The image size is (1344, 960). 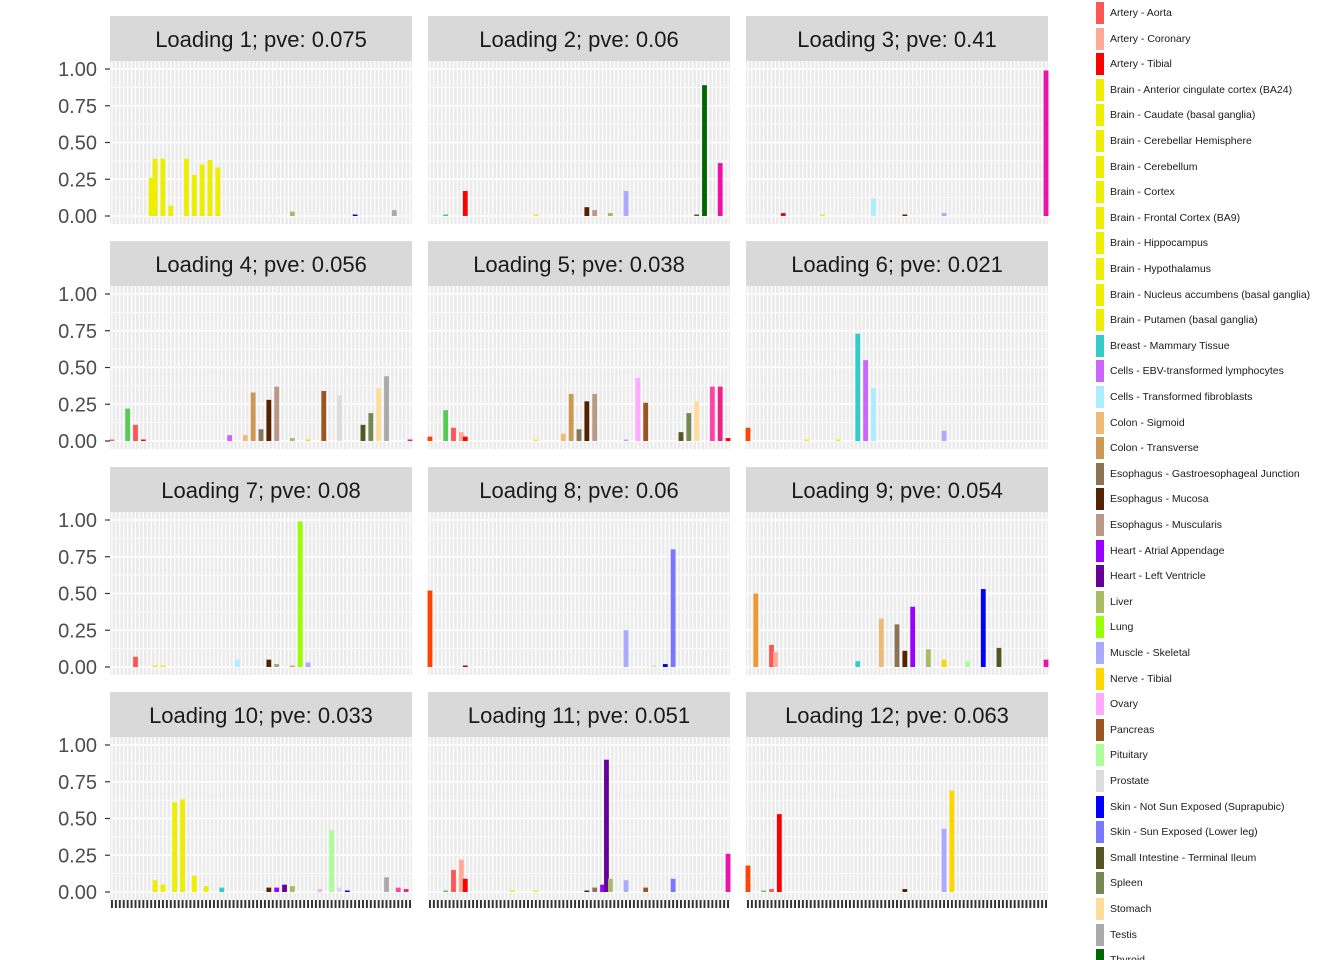 What do you see at coordinates (1124, 704) in the screenshot?
I see `legend-label: Ovary` at bounding box center [1124, 704].